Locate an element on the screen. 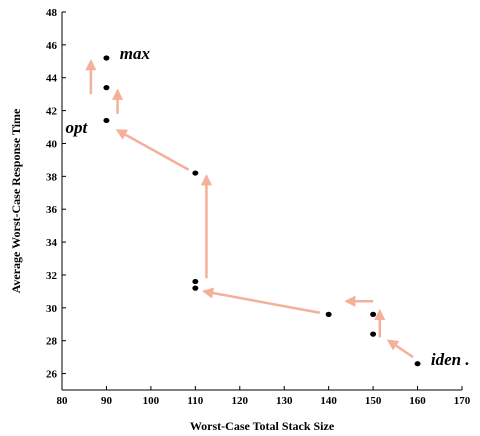  x-tick-label: 110 is located at coordinates (195, 401).